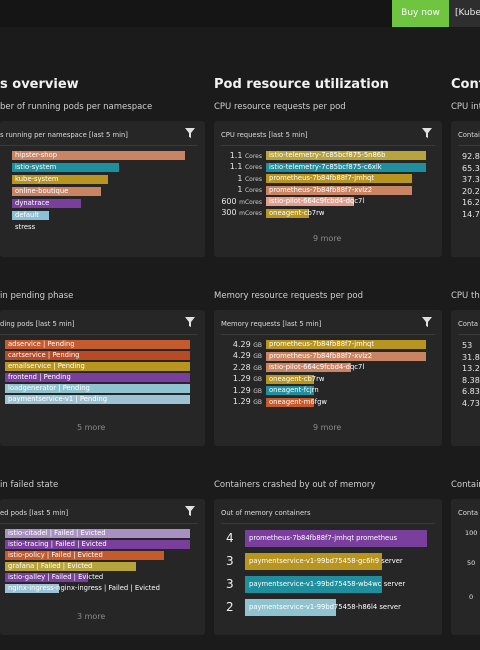  What do you see at coordinates (420, 13) in the screenshot?
I see `buy-now-button: Buy now` at bounding box center [420, 13].